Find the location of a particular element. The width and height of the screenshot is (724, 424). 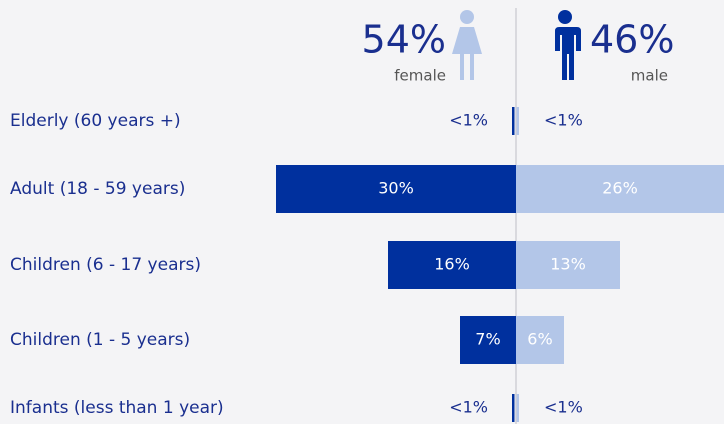

value-label: 26% is located at coordinates (620, 188).